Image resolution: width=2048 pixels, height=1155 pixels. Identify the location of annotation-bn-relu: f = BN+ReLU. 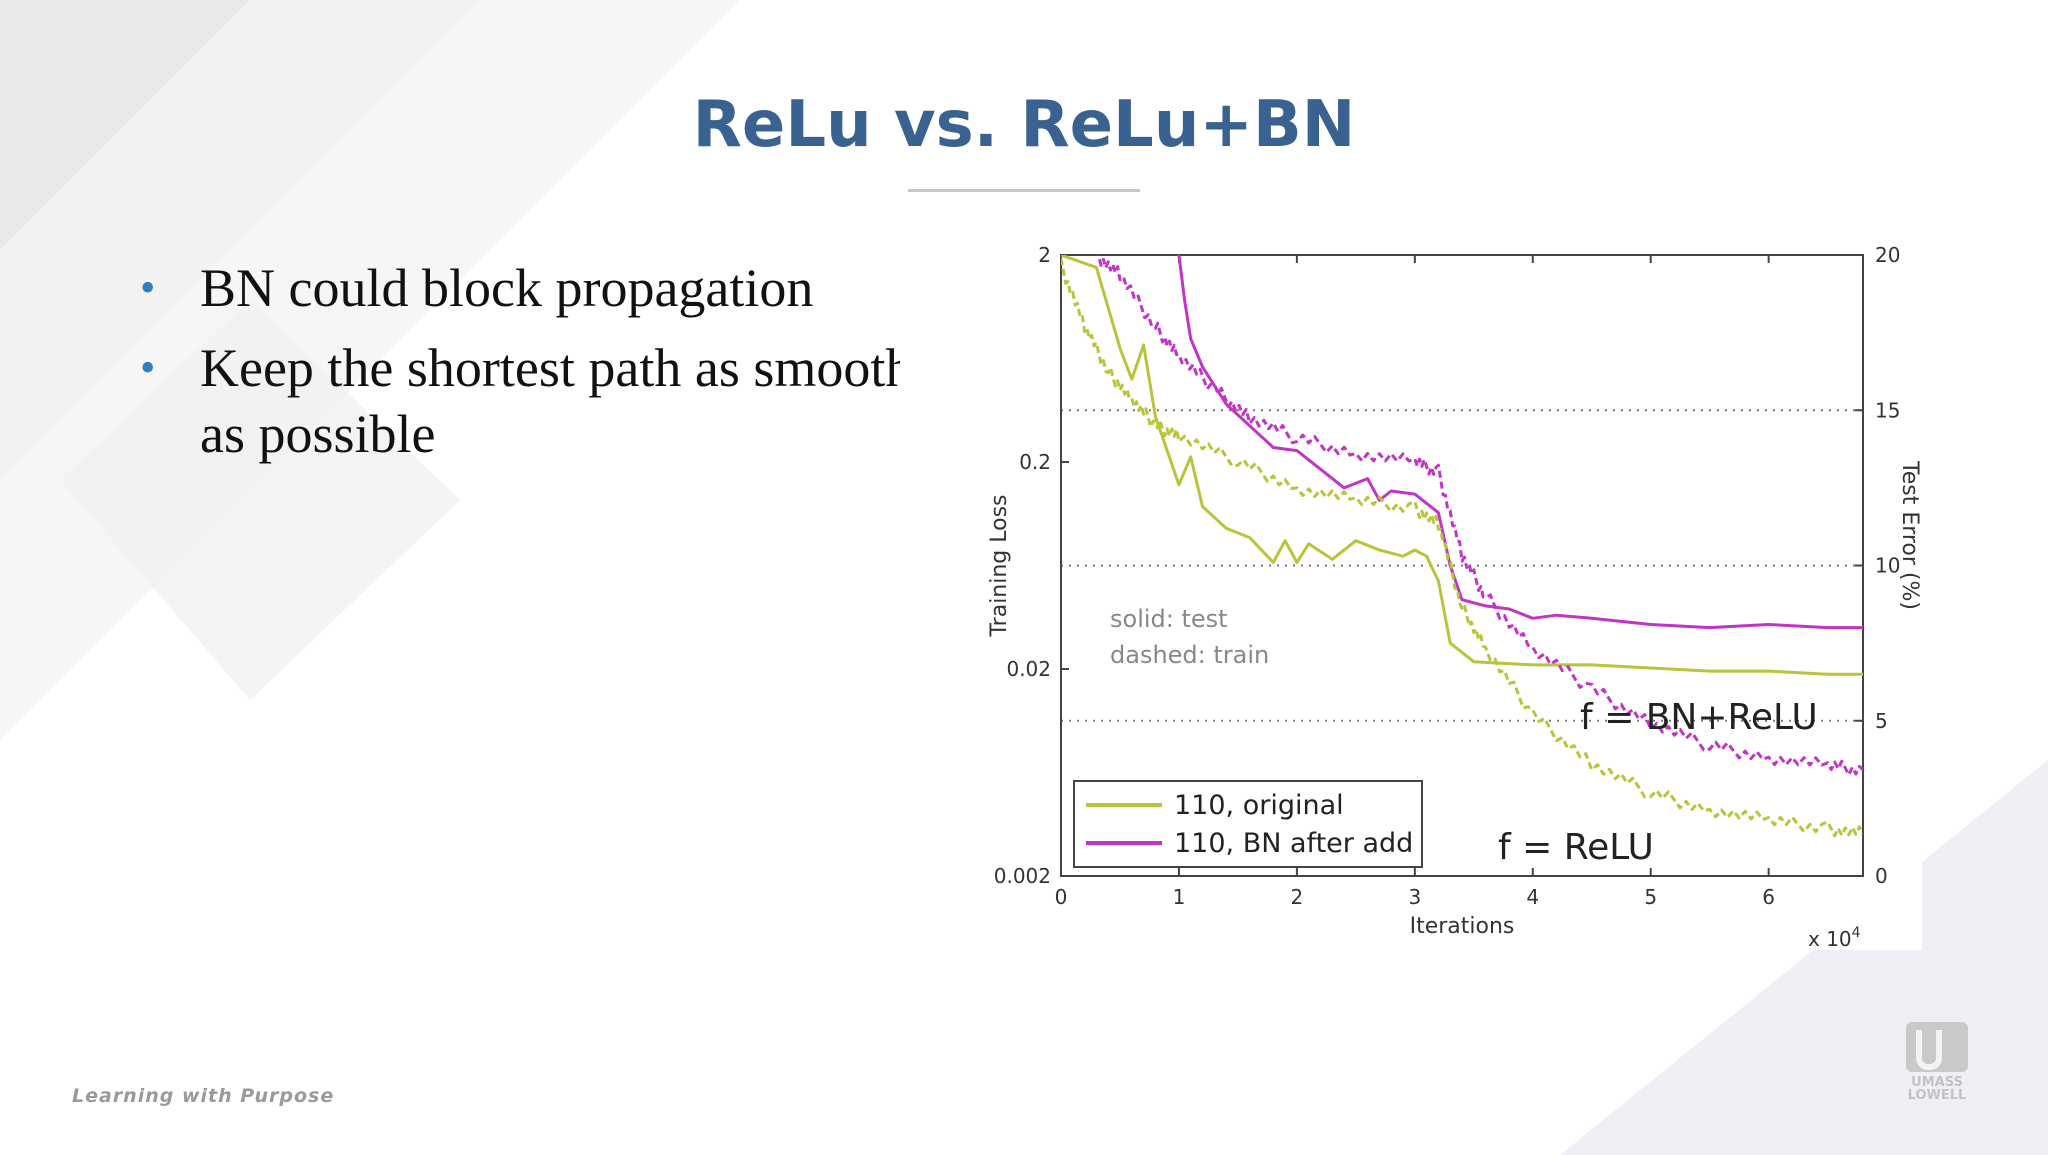
(1699, 717).